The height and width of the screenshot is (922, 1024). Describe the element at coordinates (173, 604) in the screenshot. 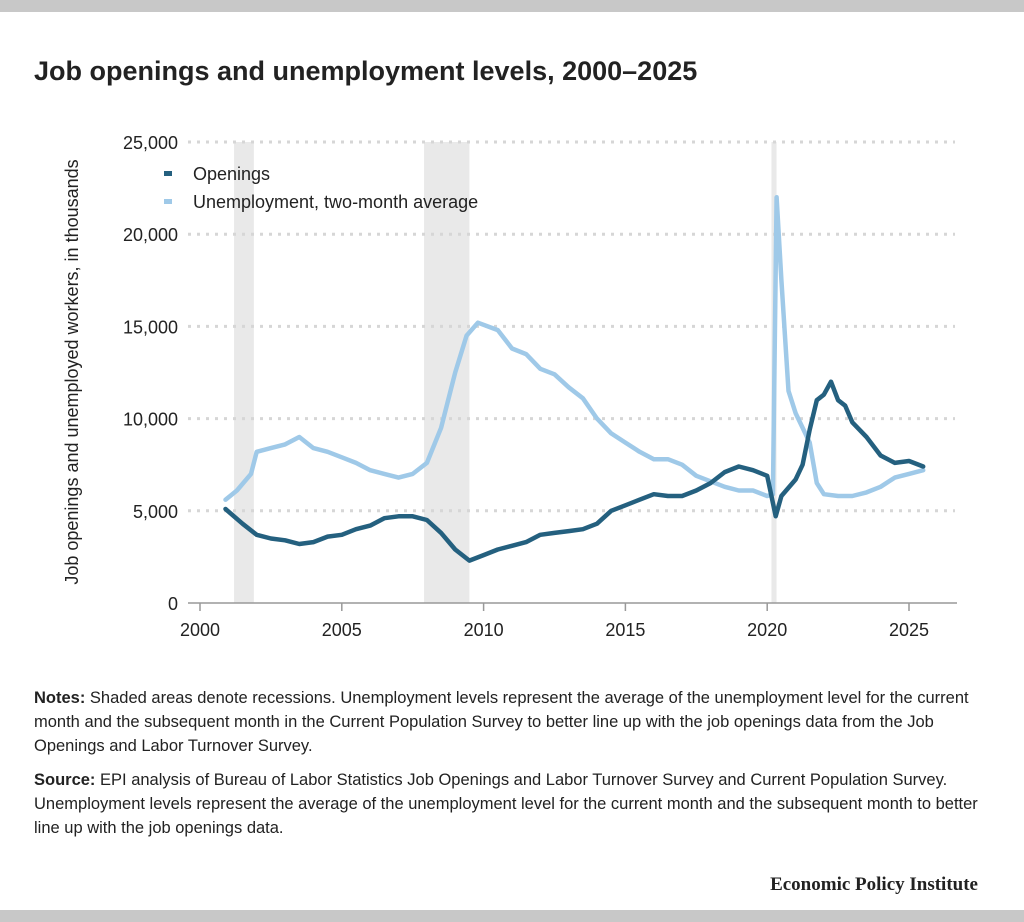

I see `y-tick-label: 0` at that location.